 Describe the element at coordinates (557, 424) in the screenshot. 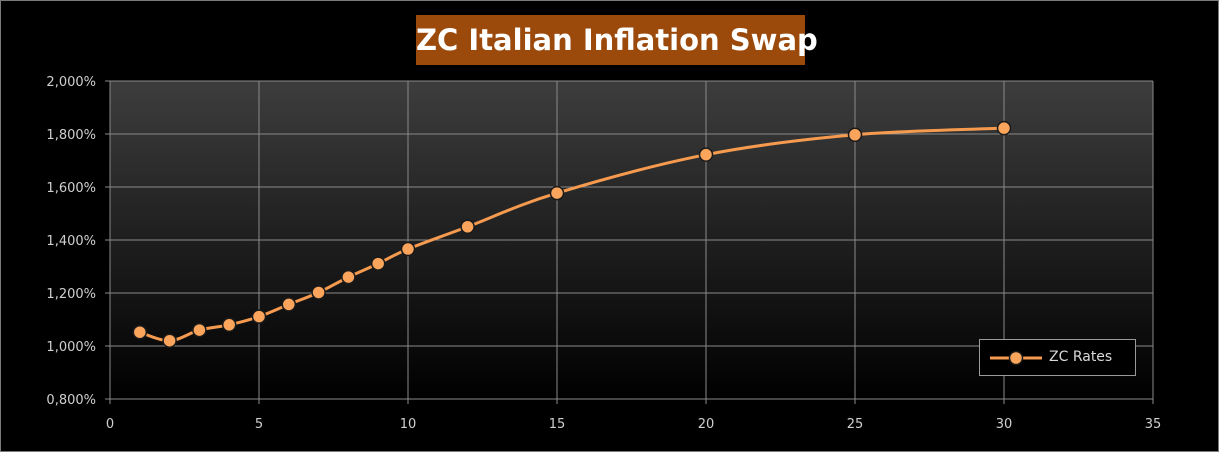

I see `x-tick-label: 15` at that location.